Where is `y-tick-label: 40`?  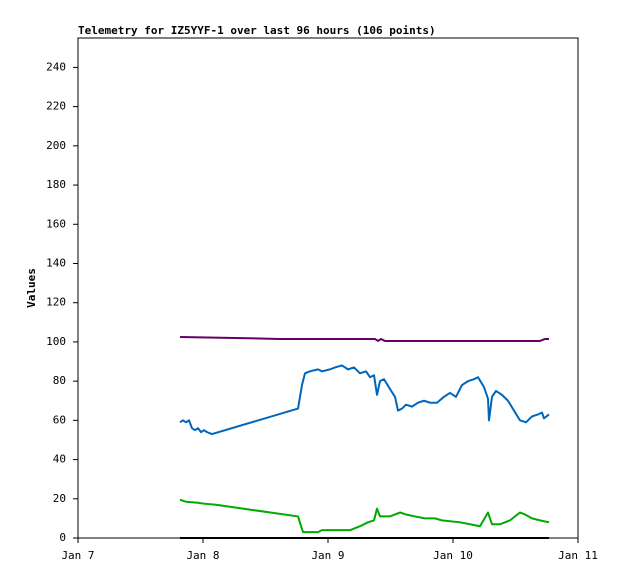
y-tick-label: 40 is located at coordinates (59, 459).